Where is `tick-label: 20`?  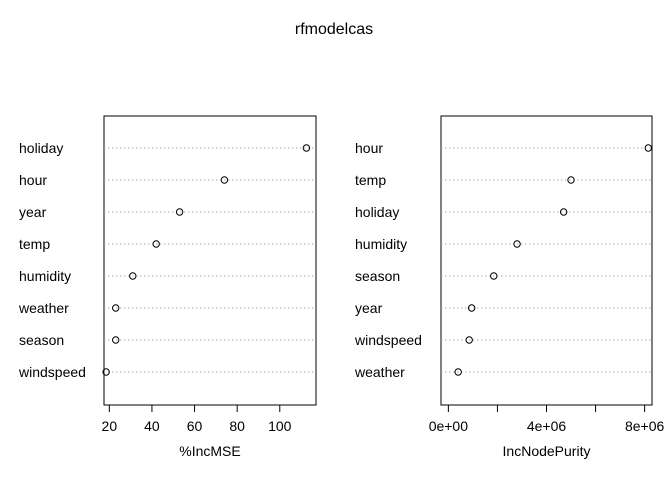 tick-label: 20 is located at coordinates (110, 426).